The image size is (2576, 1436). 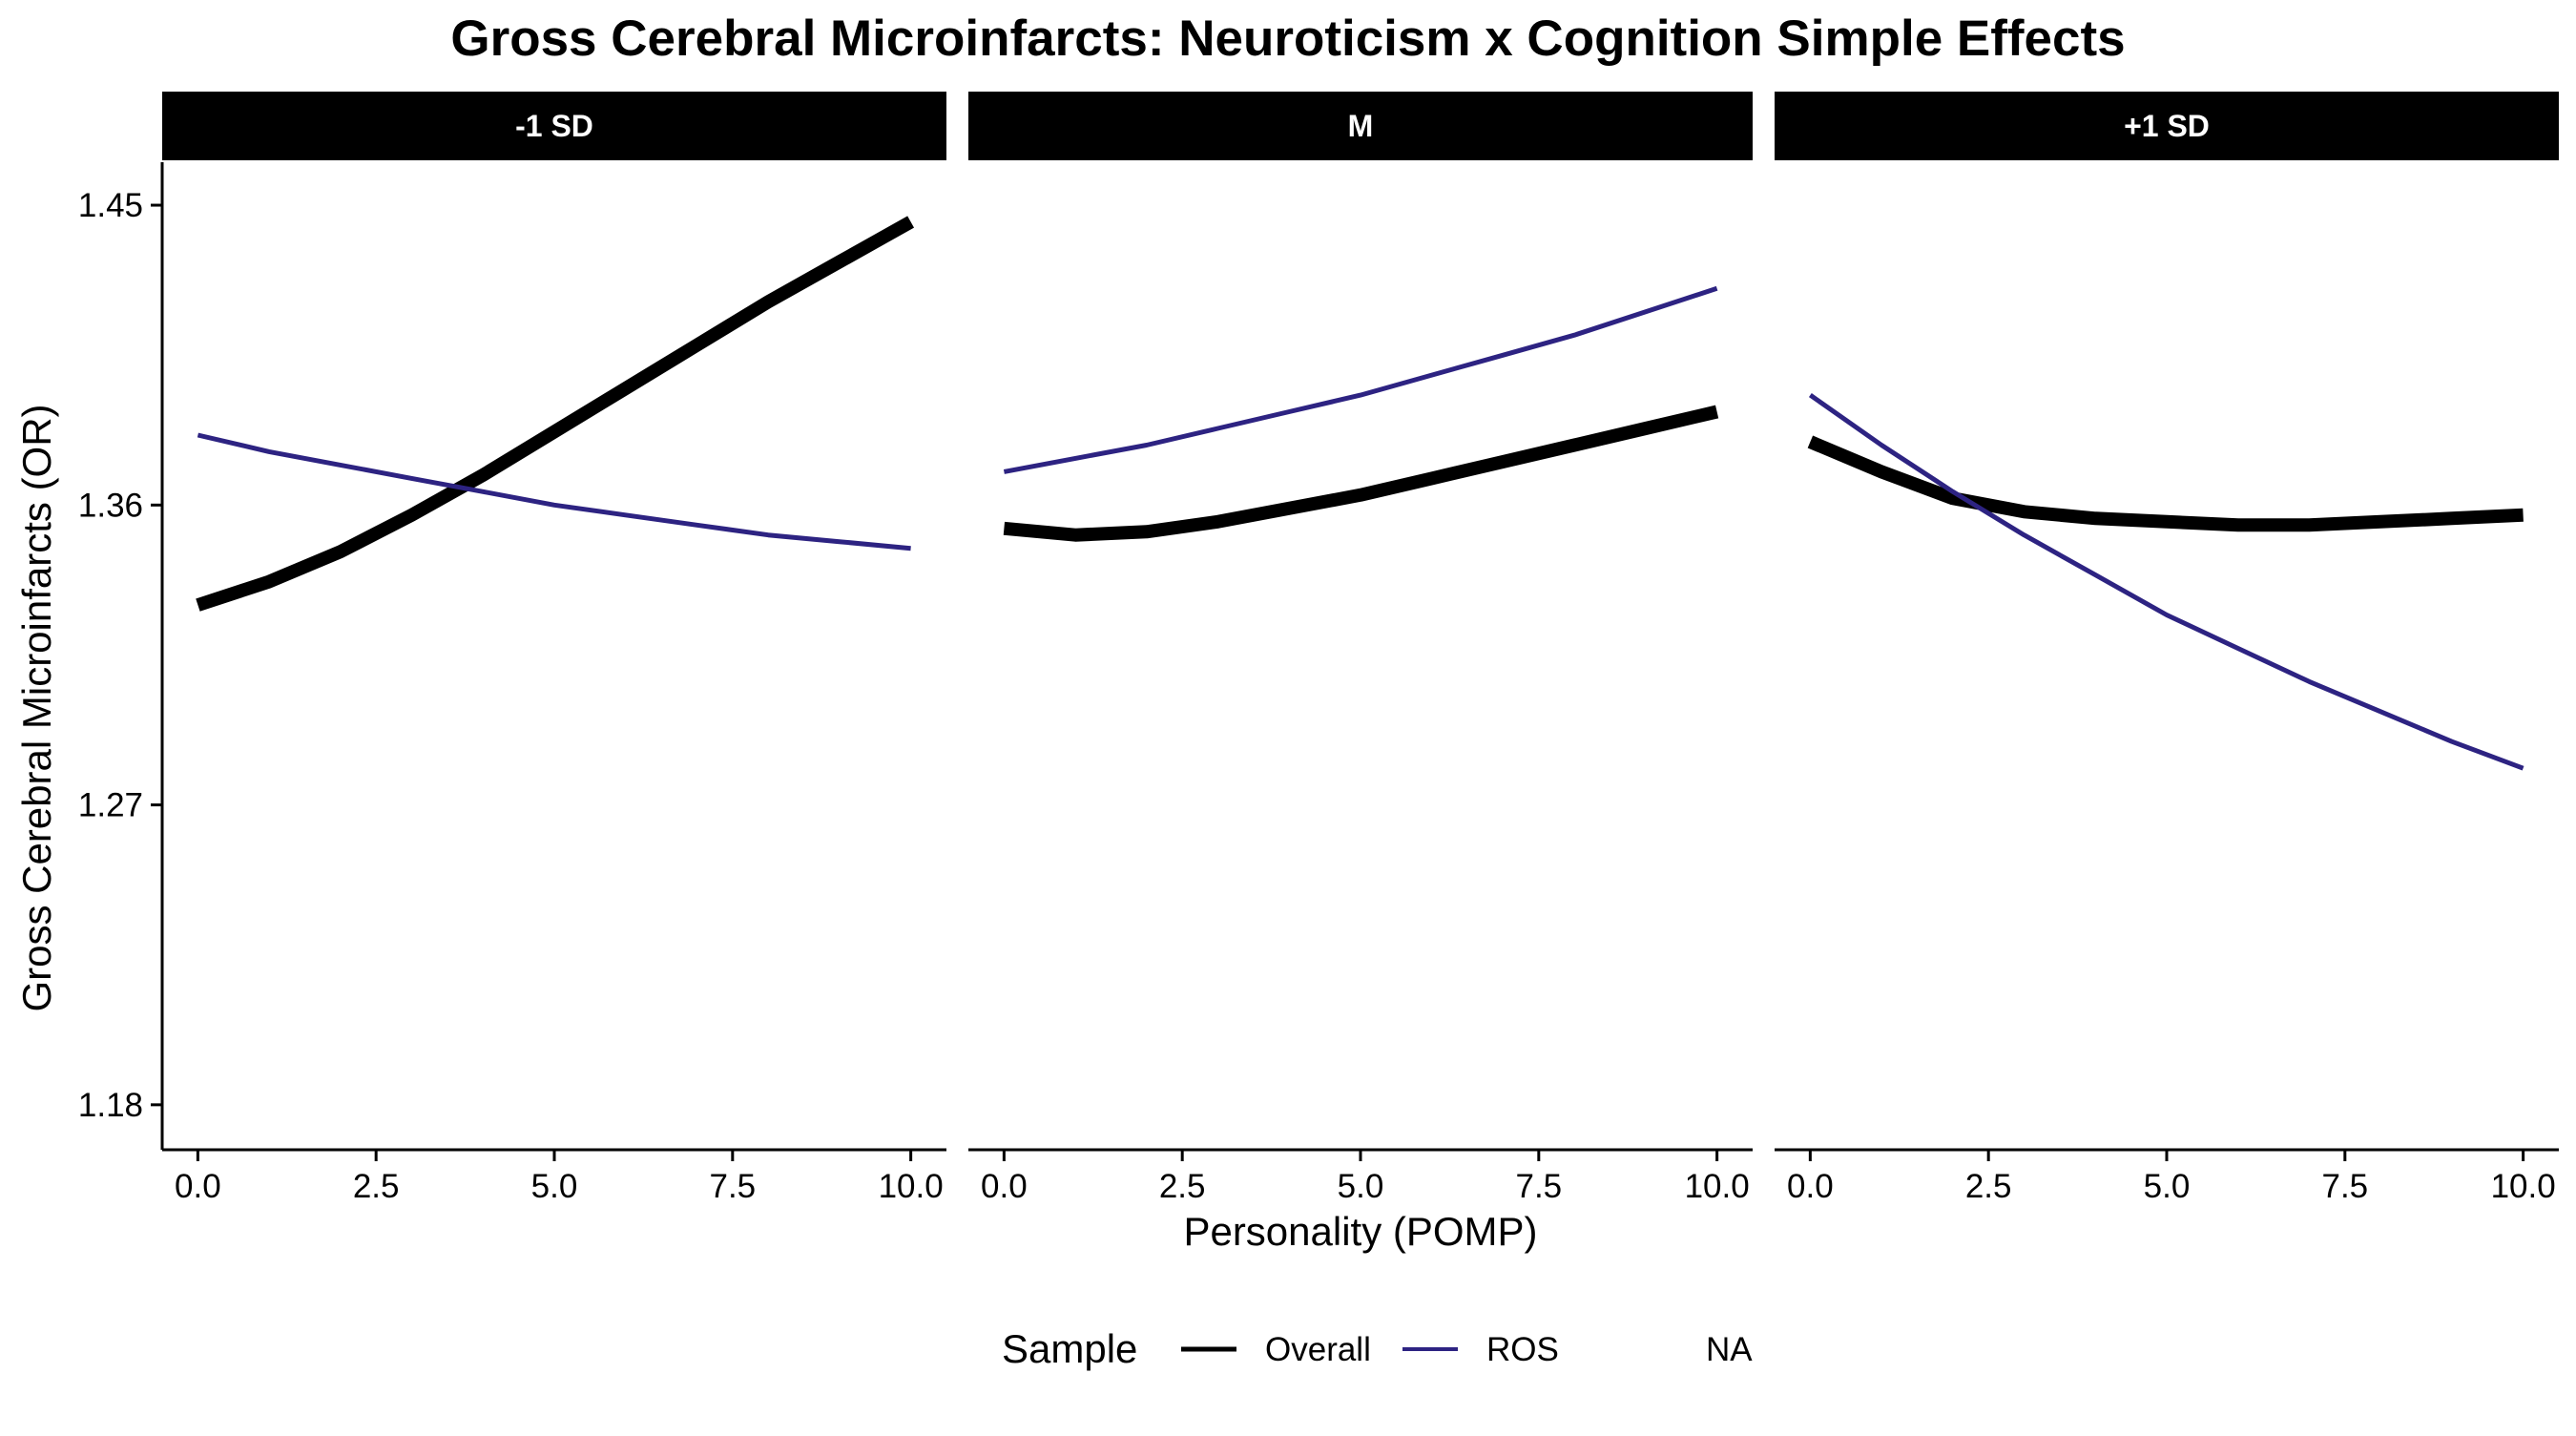 What do you see at coordinates (1318, 1349) in the screenshot?
I see `legend-label-overall: Overall` at bounding box center [1318, 1349].